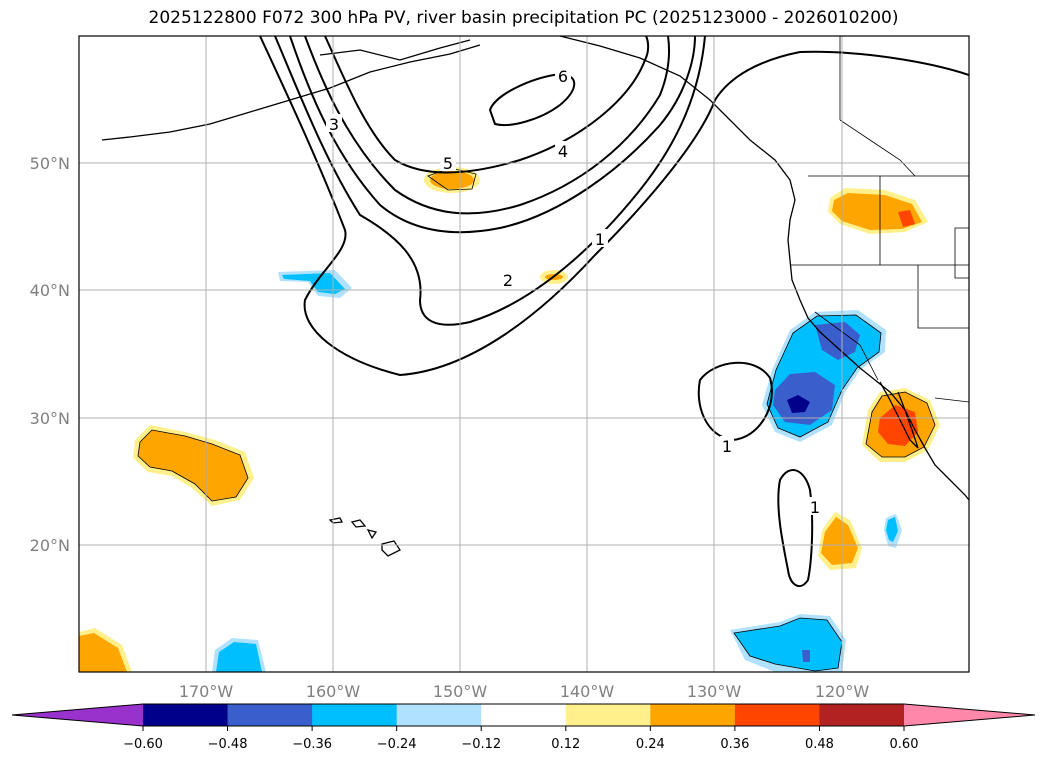 The width and height of the screenshot is (1047, 765). I want to click on lon-label-130w: 130°W, so click(714, 691).